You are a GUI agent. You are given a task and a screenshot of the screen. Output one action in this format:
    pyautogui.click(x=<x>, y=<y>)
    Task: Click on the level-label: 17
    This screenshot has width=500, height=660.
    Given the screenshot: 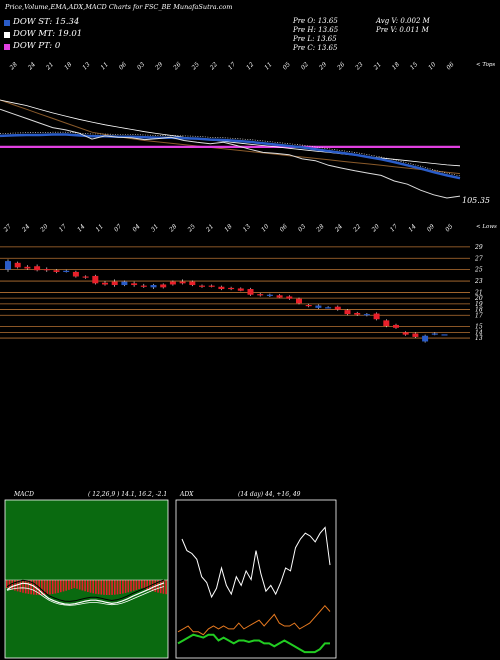 What is the action you would take?
    pyautogui.click(x=479, y=315)
    